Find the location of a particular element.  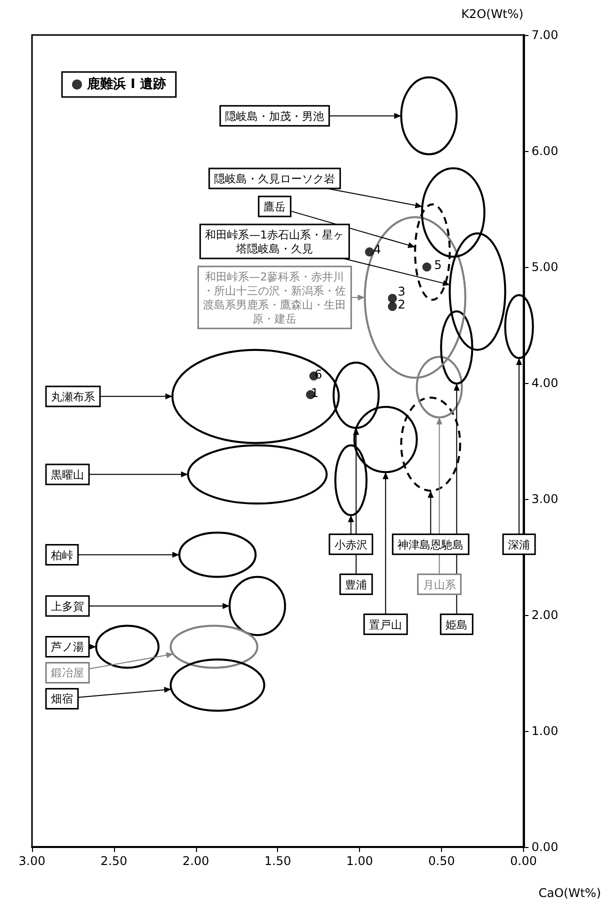

x-tick-label: 0.00 is located at coordinates (523, 861).